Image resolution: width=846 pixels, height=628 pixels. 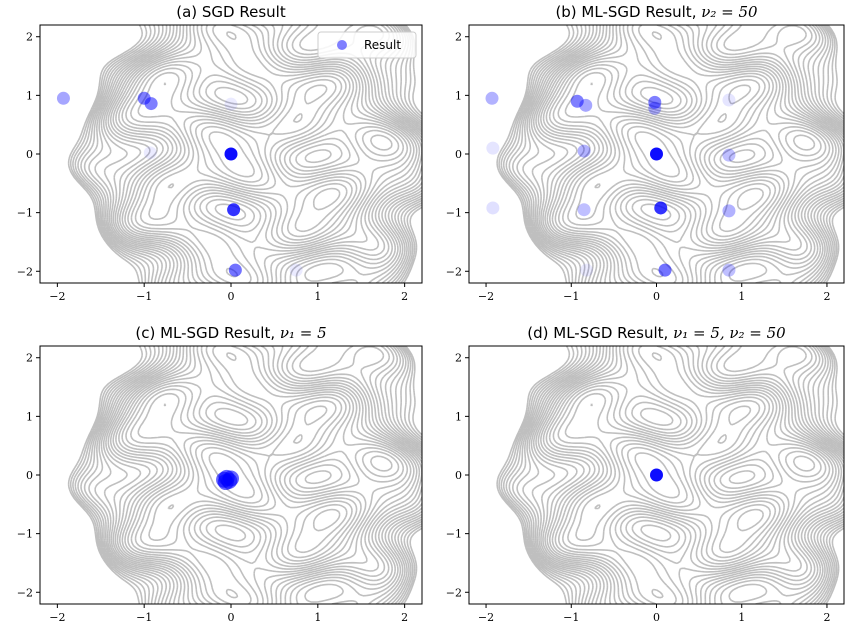 I want to click on panel-title: (b) ML-SGD Result, ν₂ = 50, so click(x=656, y=12).